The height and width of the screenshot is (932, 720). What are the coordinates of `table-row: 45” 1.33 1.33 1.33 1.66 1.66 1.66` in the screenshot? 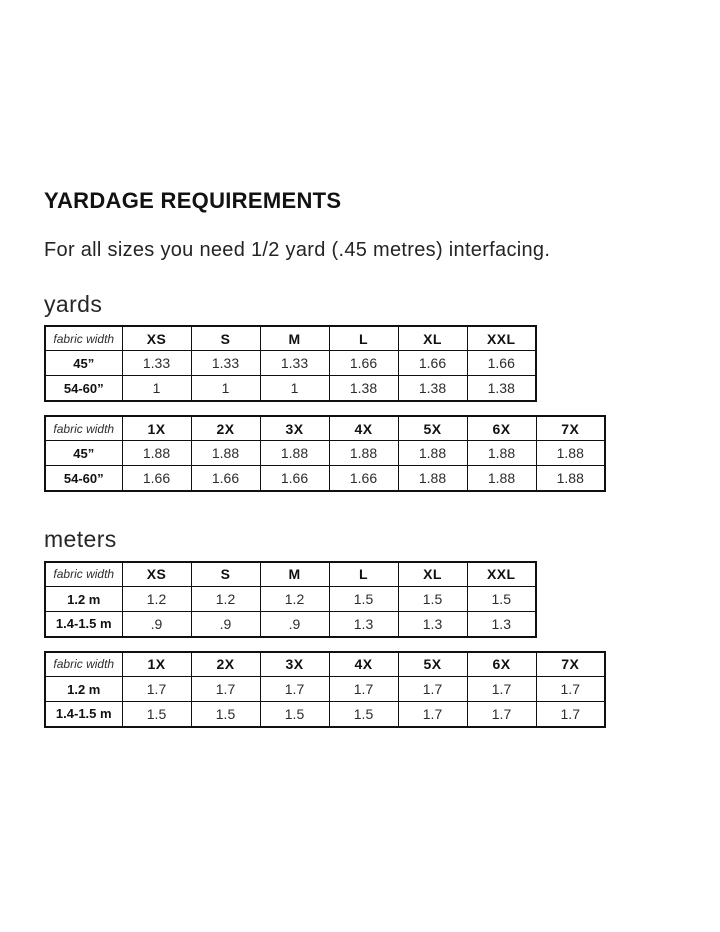 It's located at (290, 363).